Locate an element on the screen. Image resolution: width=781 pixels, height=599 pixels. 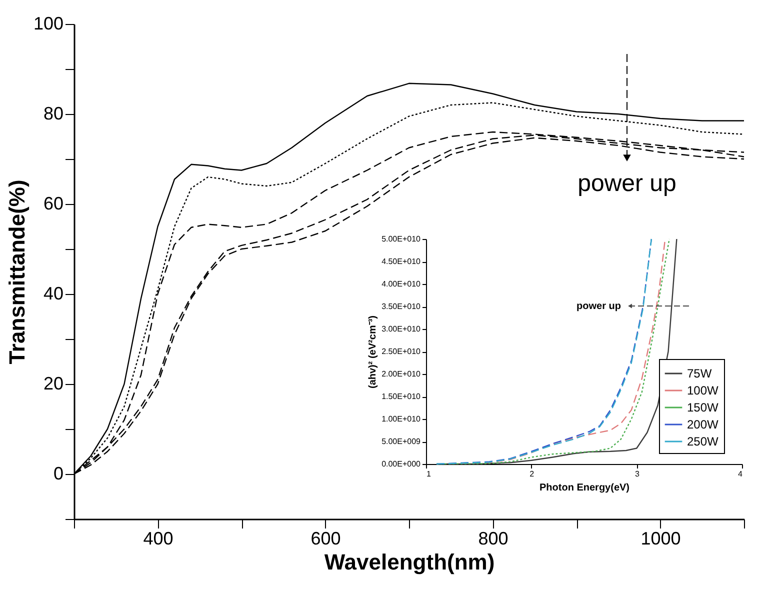
y-tick-label: 1.00E+010 is located at coordinates (402, 419).